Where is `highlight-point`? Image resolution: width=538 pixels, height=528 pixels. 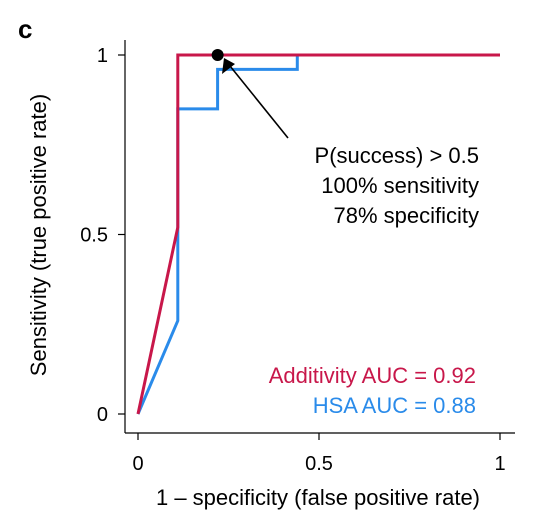
highlight-point is located at coordinates (217, 55).